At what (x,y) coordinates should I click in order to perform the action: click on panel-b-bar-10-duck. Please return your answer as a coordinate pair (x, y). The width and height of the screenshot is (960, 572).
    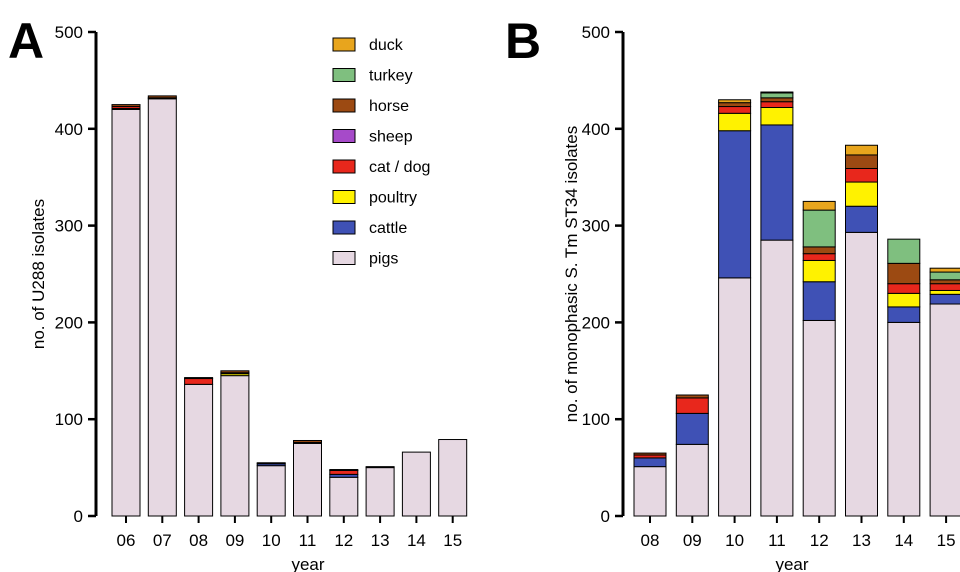
    Looking at the image, I should click on (735, 101).